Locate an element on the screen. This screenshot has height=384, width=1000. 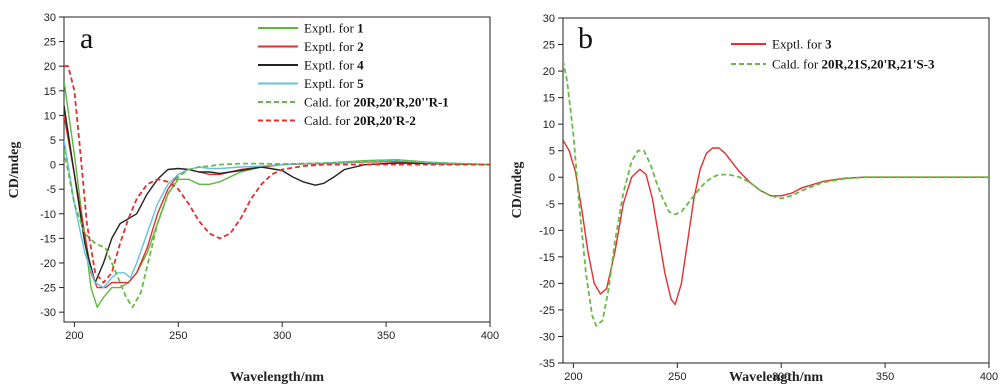
y-tick-label: -35 is located at coordinates (547, 364).